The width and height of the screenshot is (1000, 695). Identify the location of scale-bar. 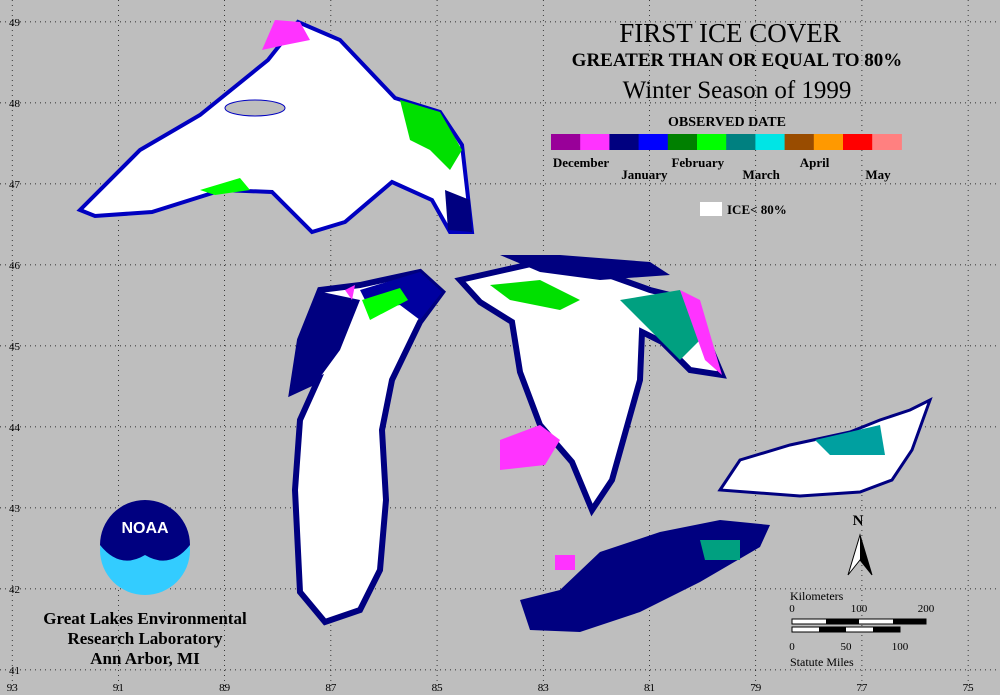
(859, 625).